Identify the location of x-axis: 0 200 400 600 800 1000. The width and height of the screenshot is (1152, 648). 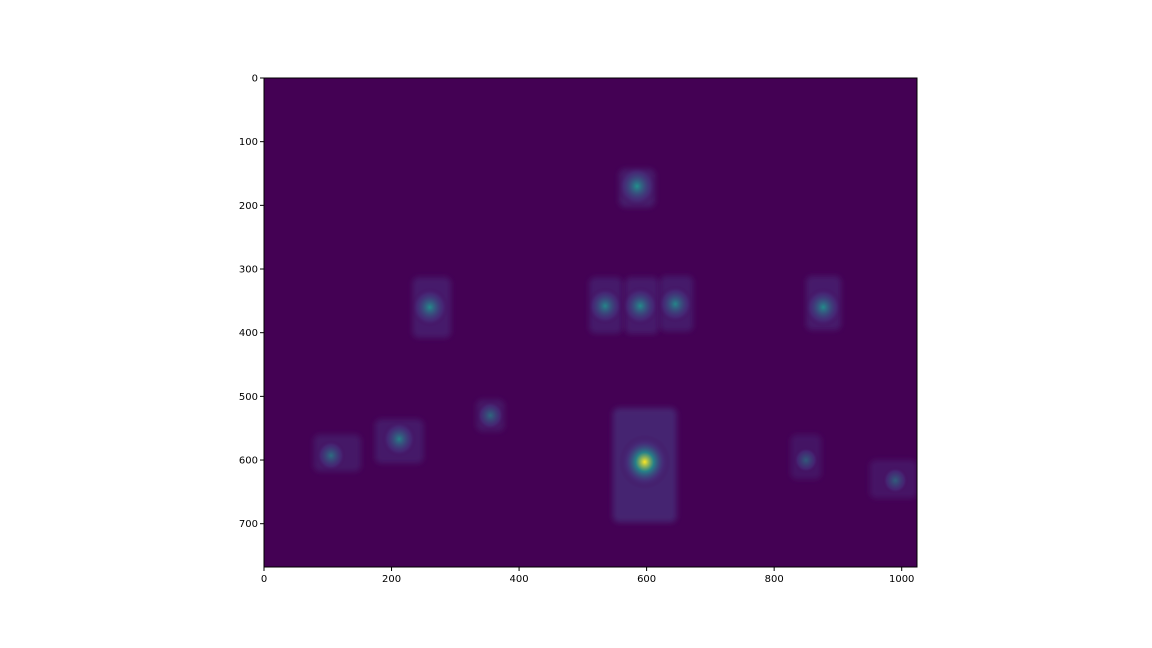
(587, 576).